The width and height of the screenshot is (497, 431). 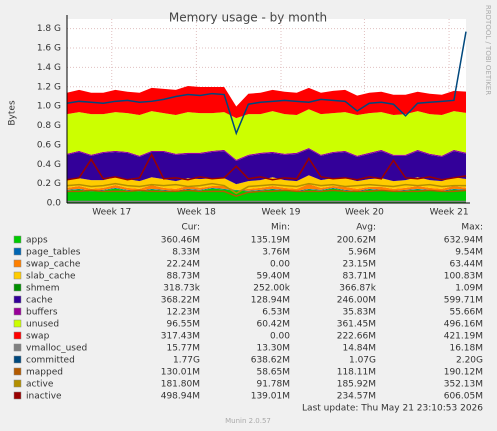 I want to click on legend-stat: 234.57M, so click(x=356, y=397).